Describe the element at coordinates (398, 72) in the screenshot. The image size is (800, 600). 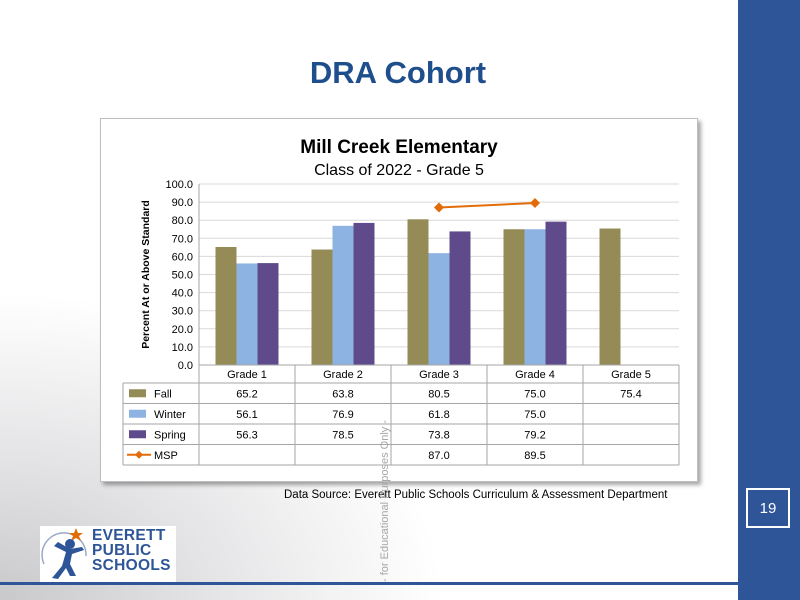
I see `slide-title: DRA Cohort` at that location.